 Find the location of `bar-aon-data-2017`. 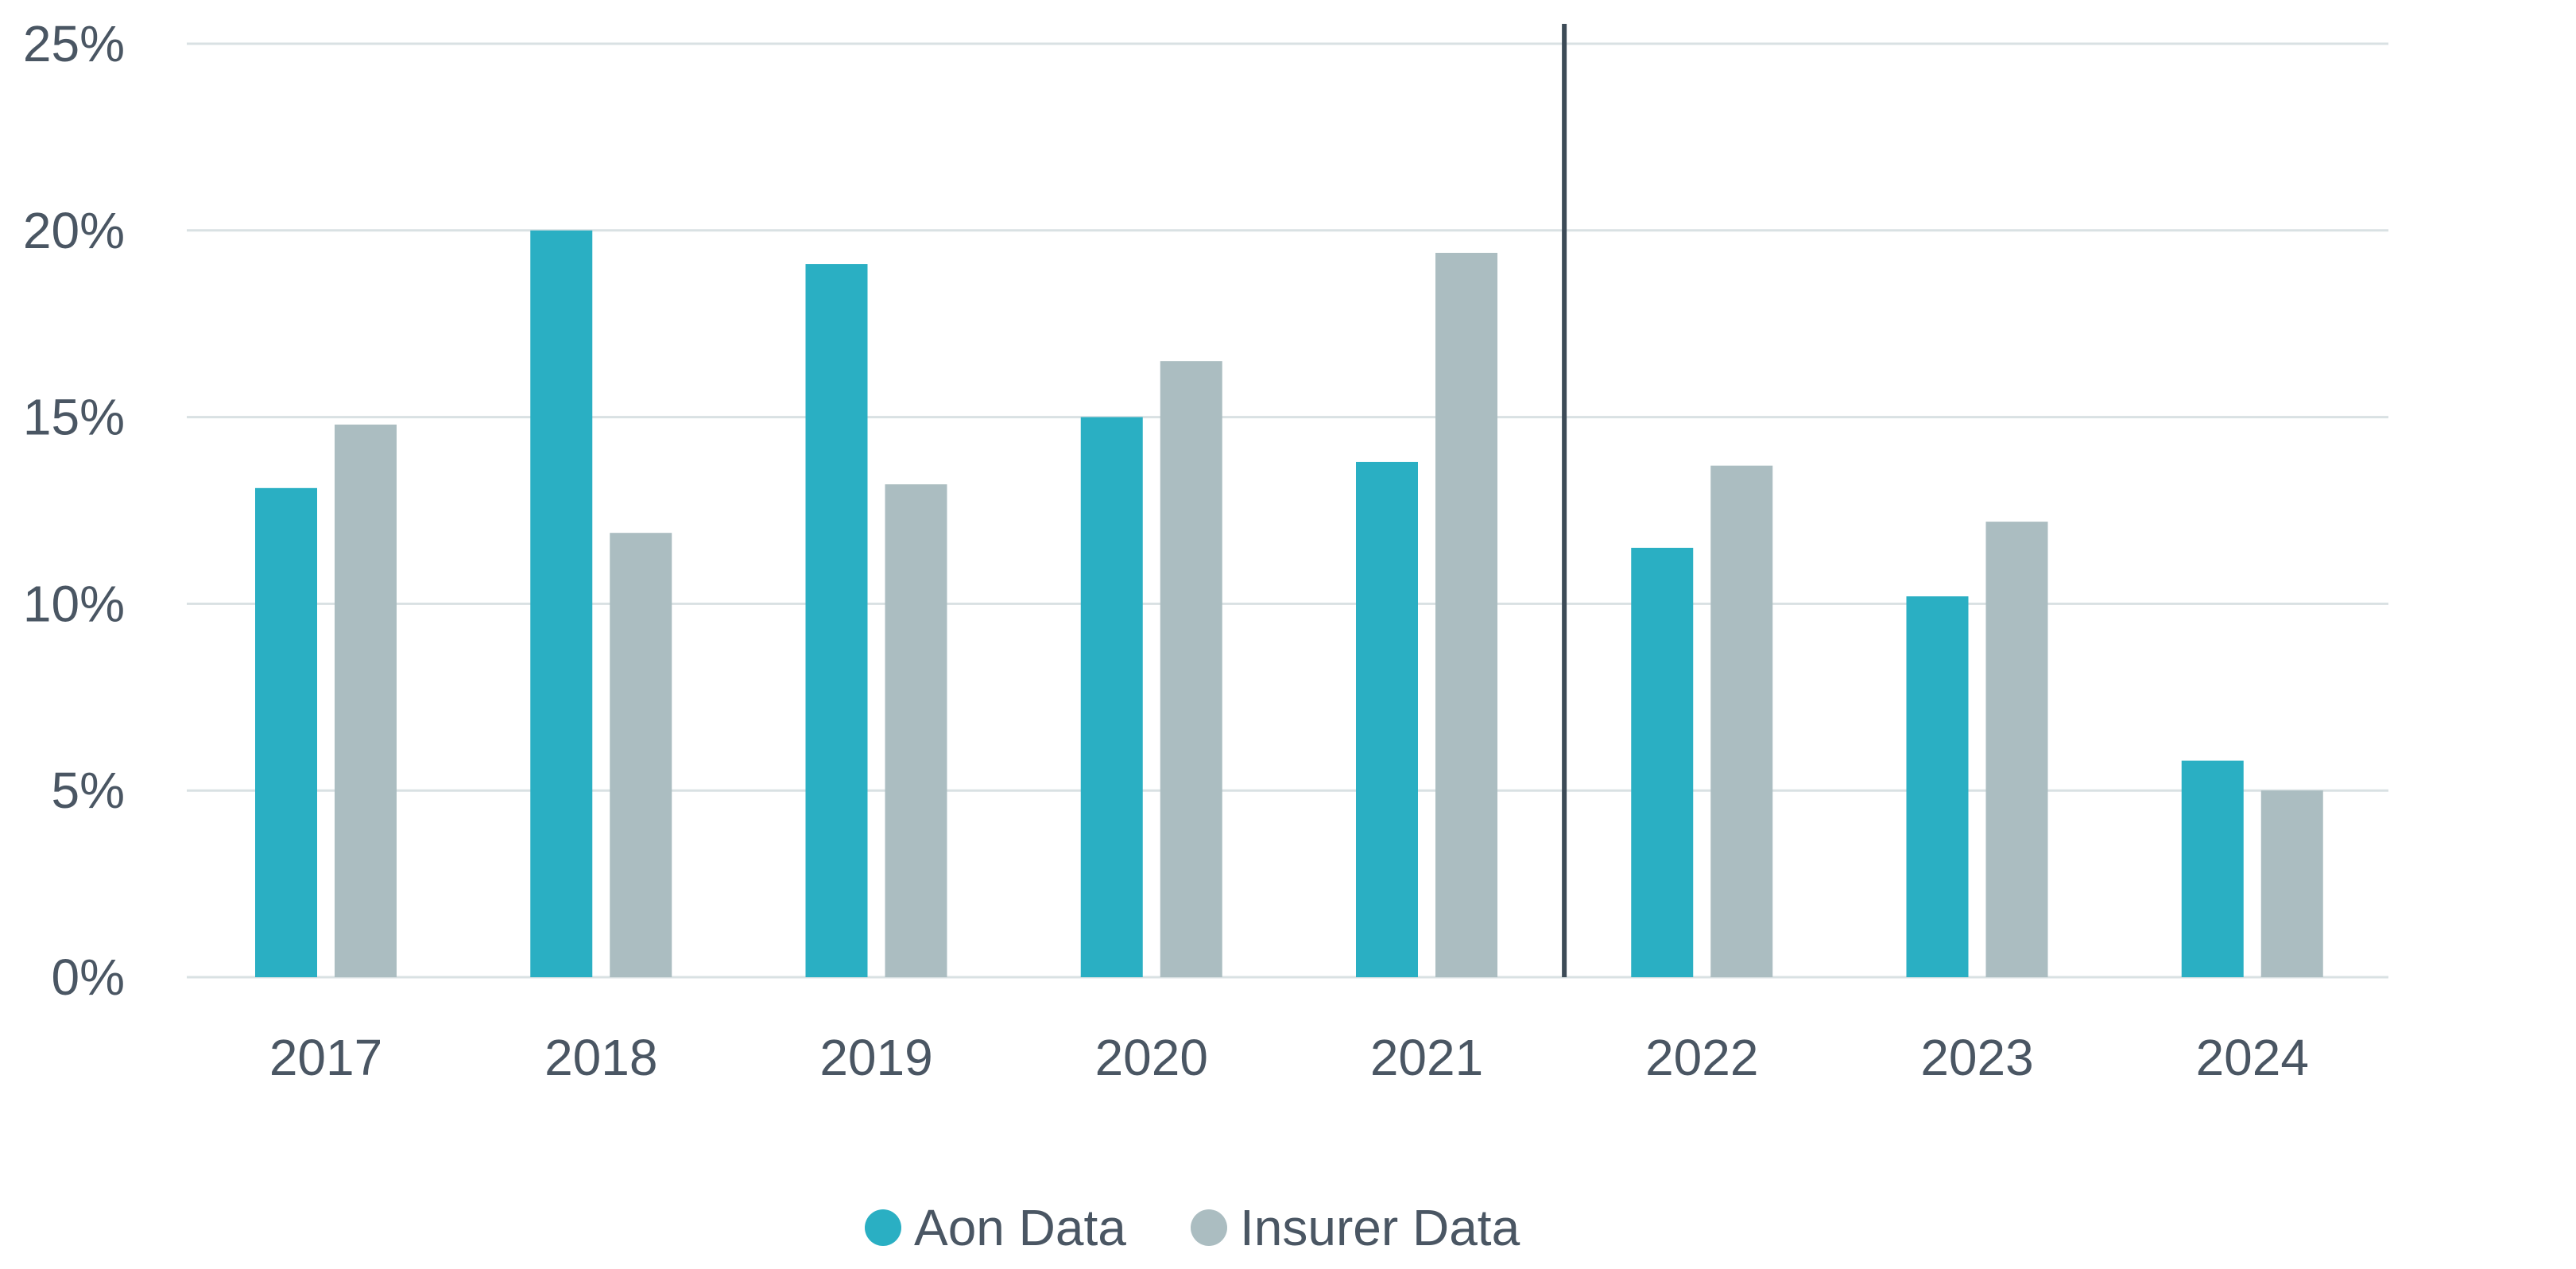

bar-aon-data-2017 is located at coordinates (286, 732).